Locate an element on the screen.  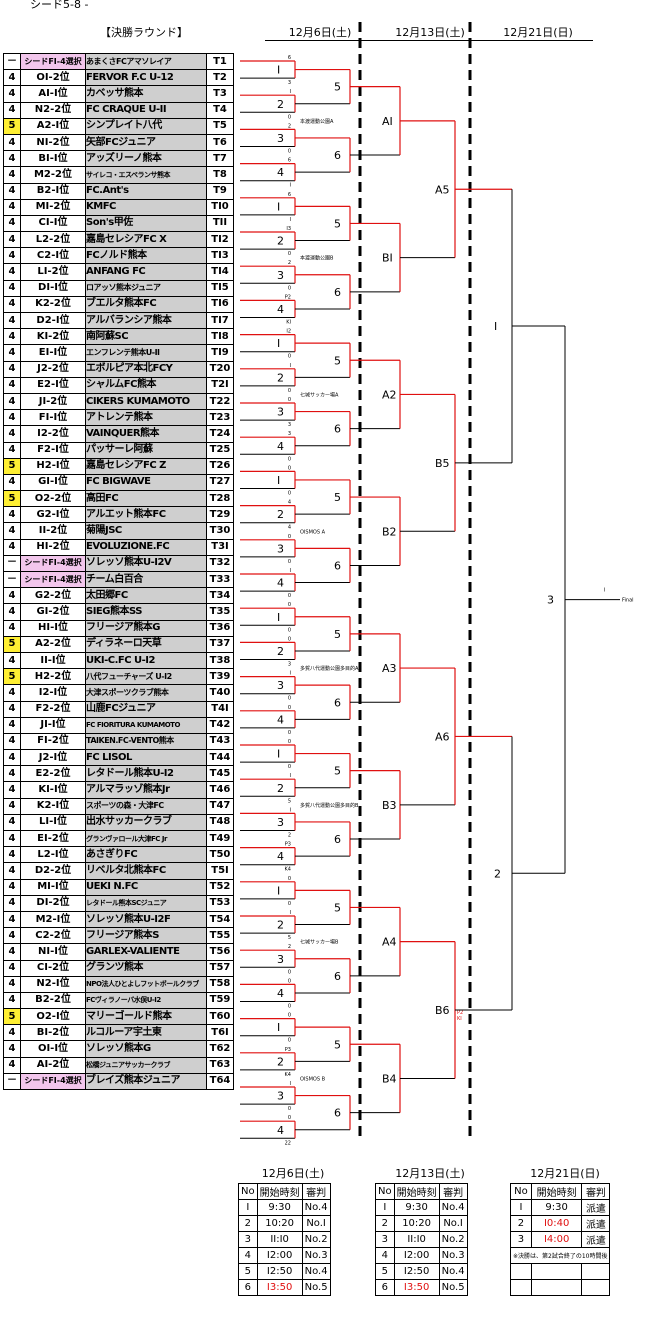
team-code: T39 is located at coordinates (220, 677).